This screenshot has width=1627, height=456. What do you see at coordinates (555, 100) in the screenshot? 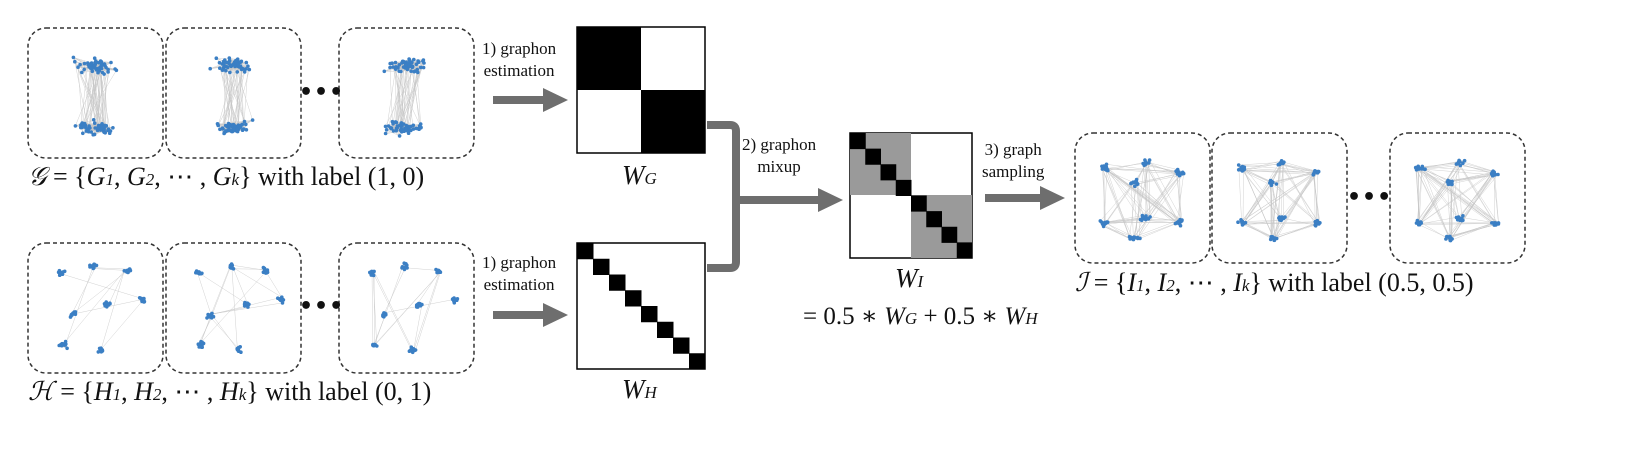
I see `arrow-head-estimation-top` at bounding box center [555, 100].